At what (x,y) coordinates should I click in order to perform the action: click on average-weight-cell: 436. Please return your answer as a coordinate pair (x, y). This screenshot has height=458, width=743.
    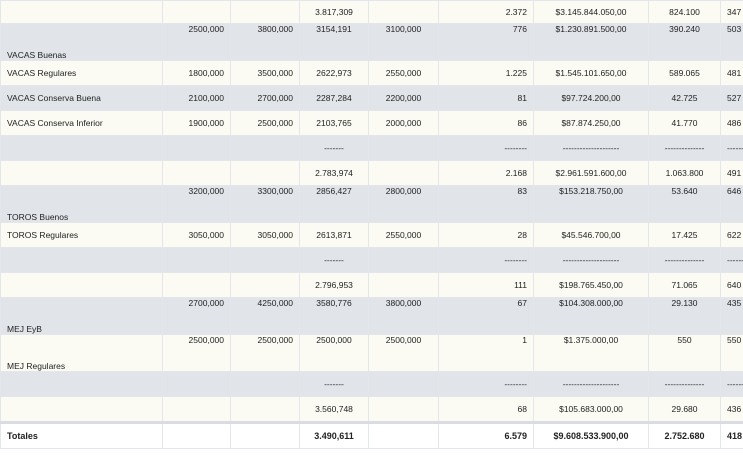
    Looking at the image, I should click on (731, 409).